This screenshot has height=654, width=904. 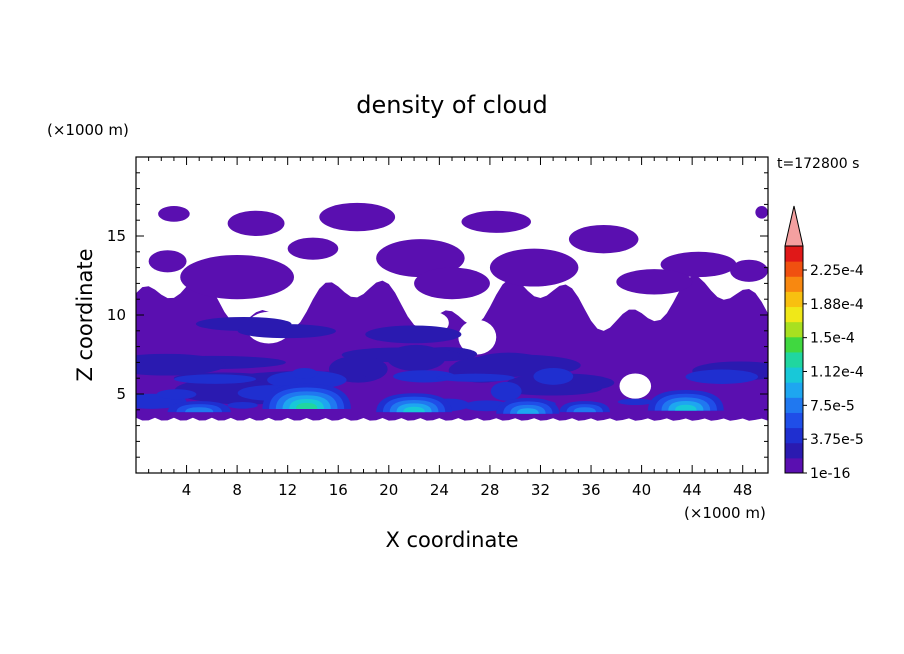 What do you see at coordinates (692, 490) in the screenshot?
I see `x-tick-label: 44` at bounding box center [692, 490].